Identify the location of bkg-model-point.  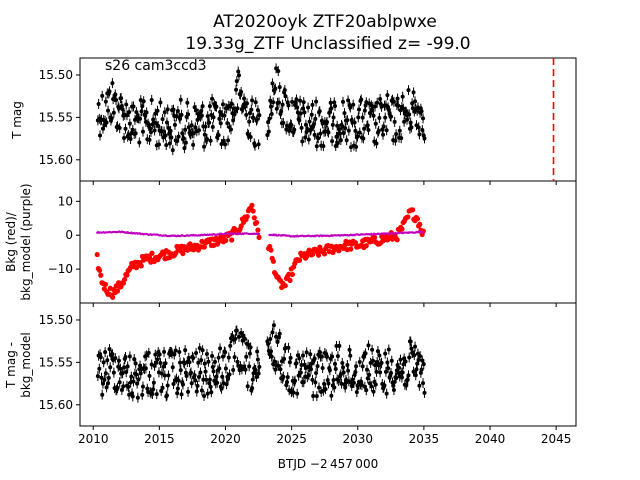
(423, 232).